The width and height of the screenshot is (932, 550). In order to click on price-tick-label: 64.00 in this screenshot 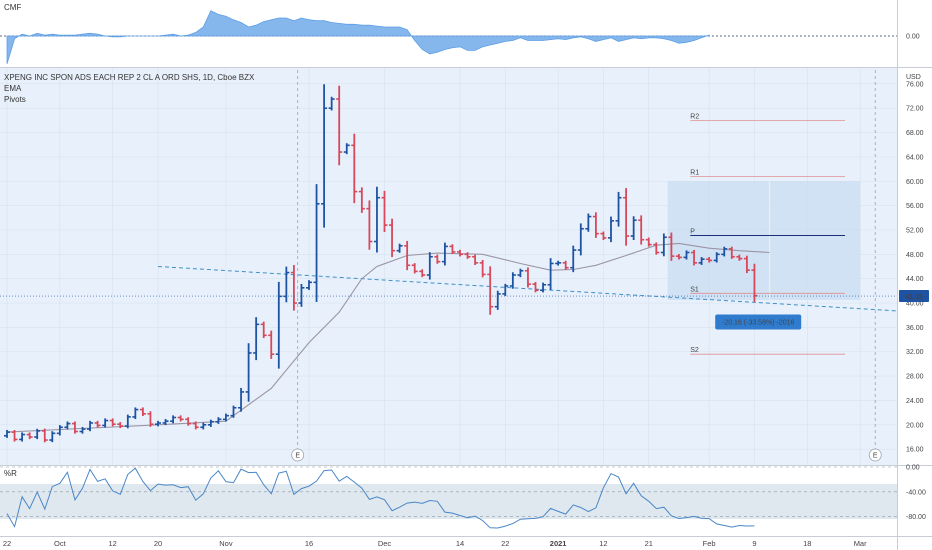, I will do `click(915, 157)`.